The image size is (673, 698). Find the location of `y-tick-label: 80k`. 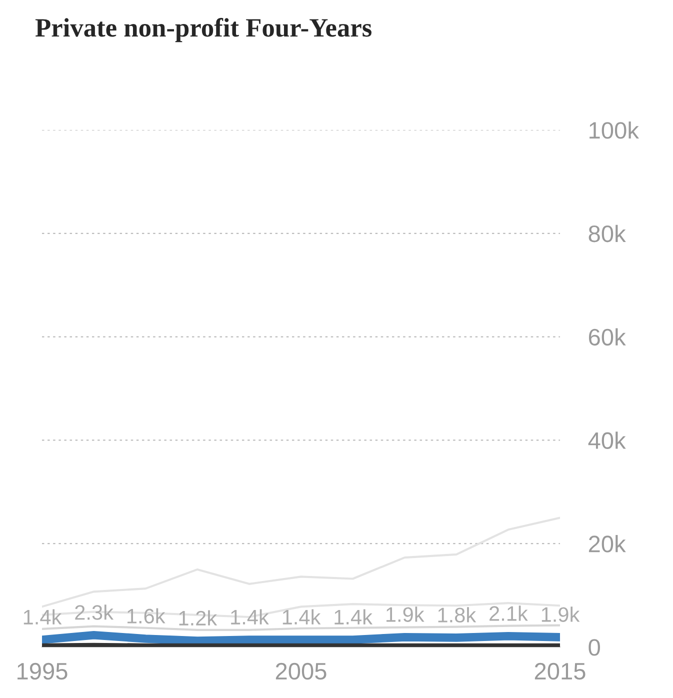

y-tick-label: 80k is located at coordinates (607, 233).